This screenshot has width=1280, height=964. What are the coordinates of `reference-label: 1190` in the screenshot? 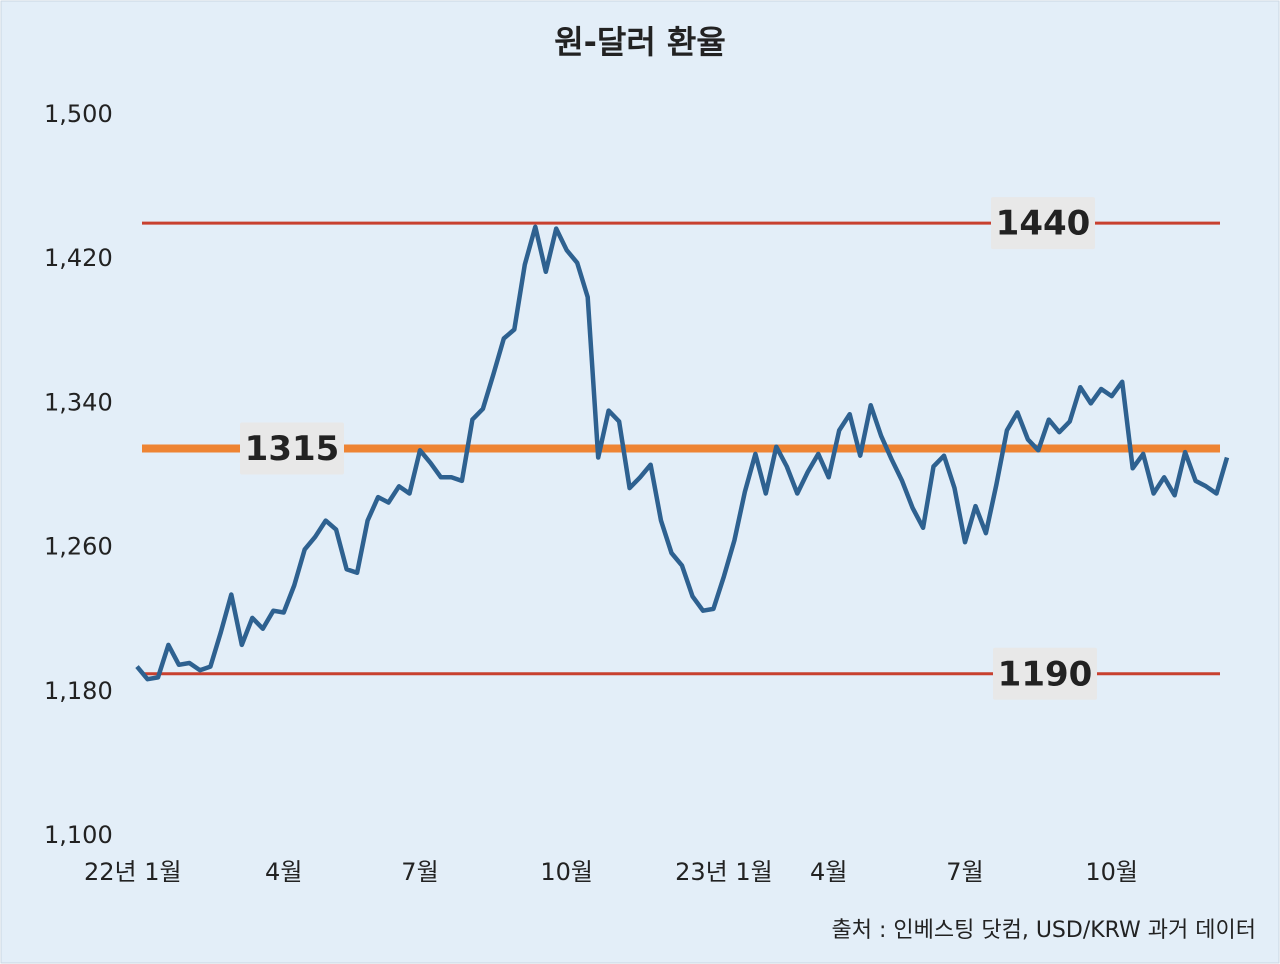 It's located at (1045, 674).